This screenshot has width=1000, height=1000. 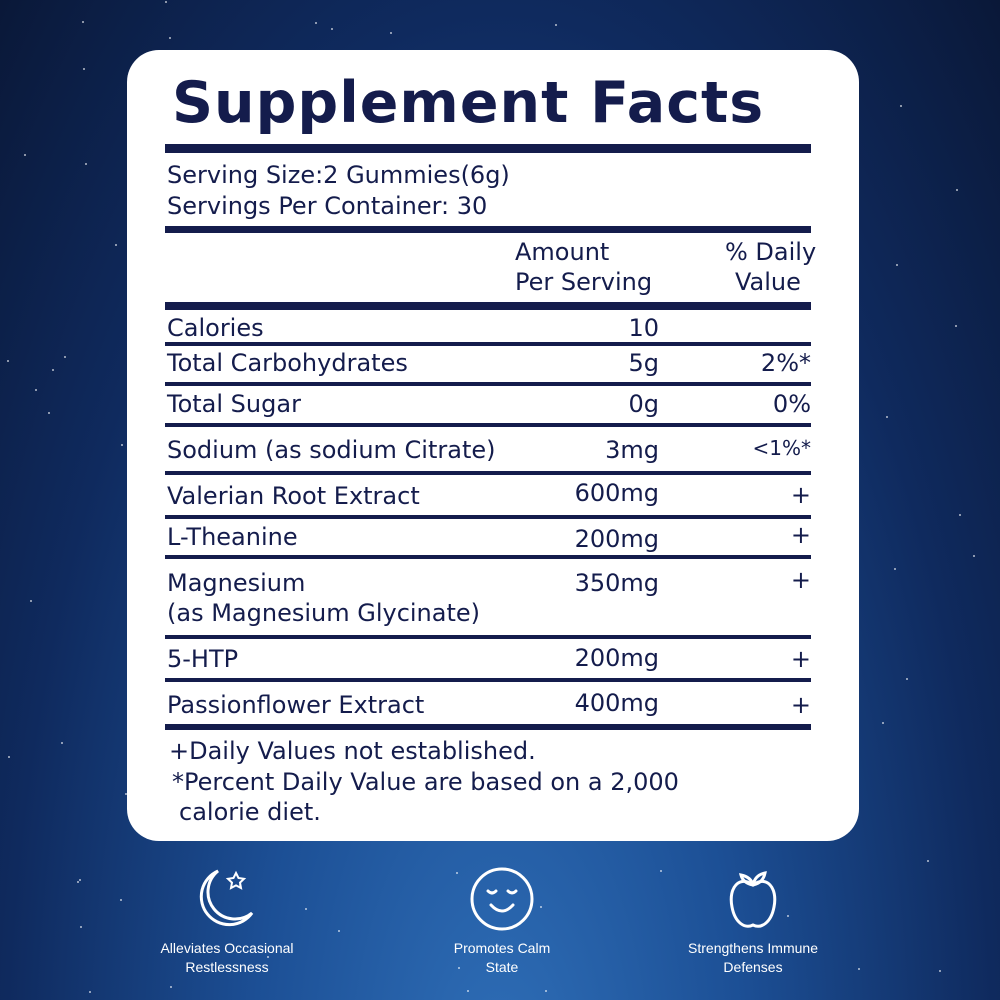 I want to click on feature-label-line2: State, so click(x=502, y=967).